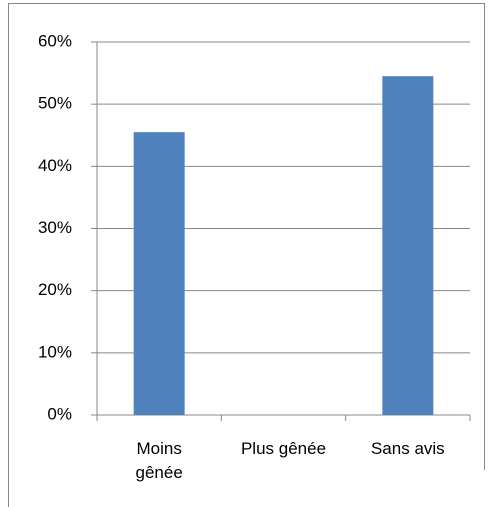  Describe the element at coordinates (55, 227) in the screenshot. I see `y-tick-label: 30%` at that location.